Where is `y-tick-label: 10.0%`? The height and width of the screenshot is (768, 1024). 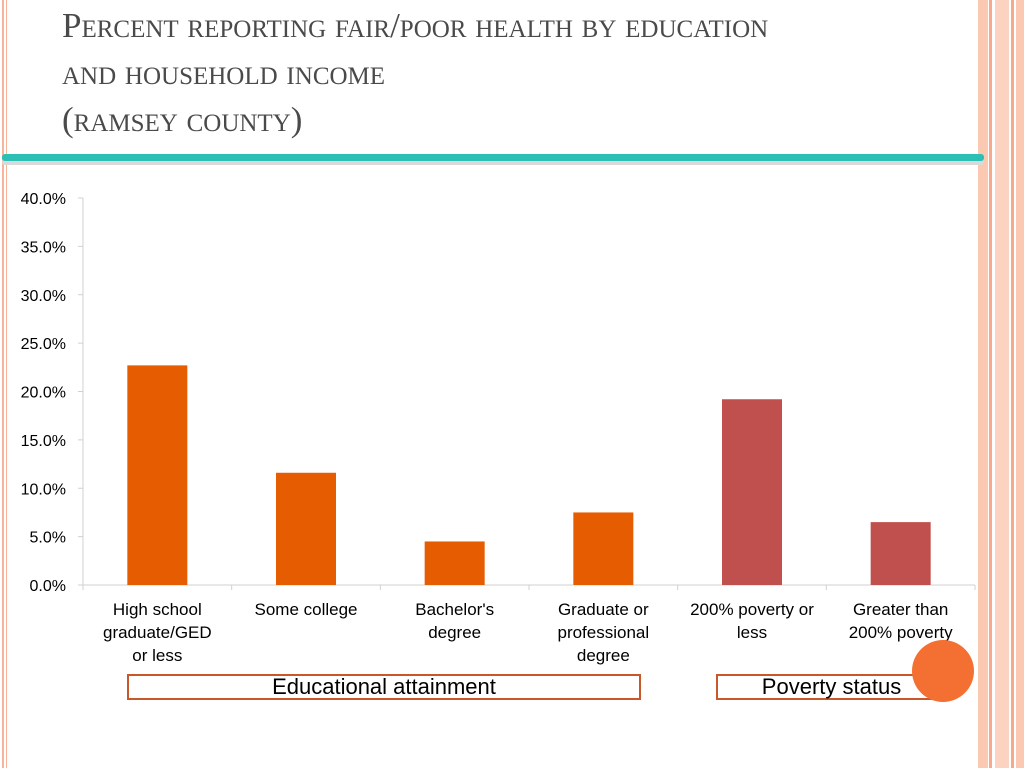
y-tick-label: 10.0% is located at coordinates (43, 489).